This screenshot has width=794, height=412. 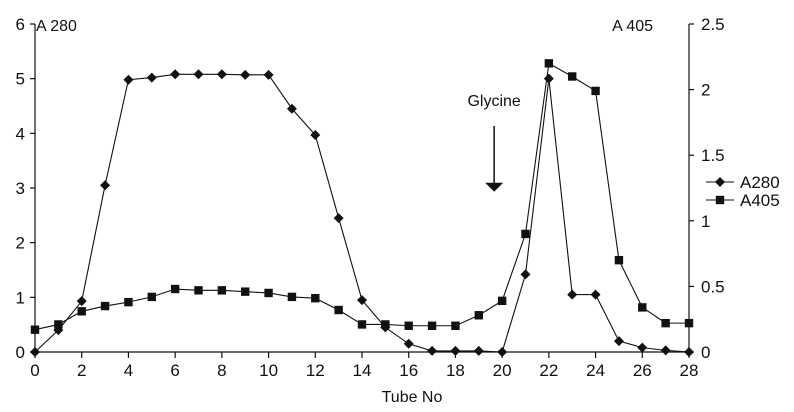 I want to click on x-tick-label: 2, so click(x=81, y=370).